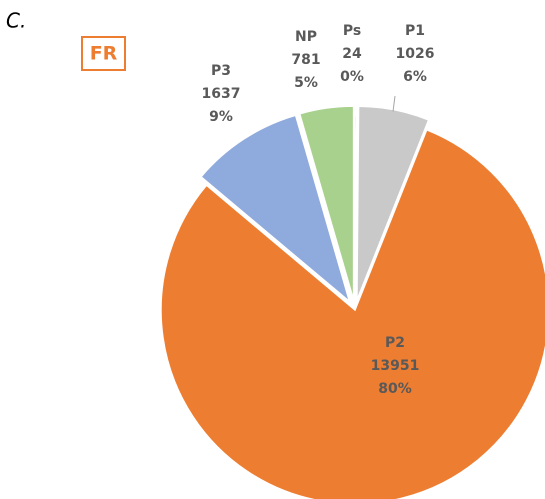 This screenshot has width=545, height=499. I want to click on slice-value: 1026, so click(415, 54).